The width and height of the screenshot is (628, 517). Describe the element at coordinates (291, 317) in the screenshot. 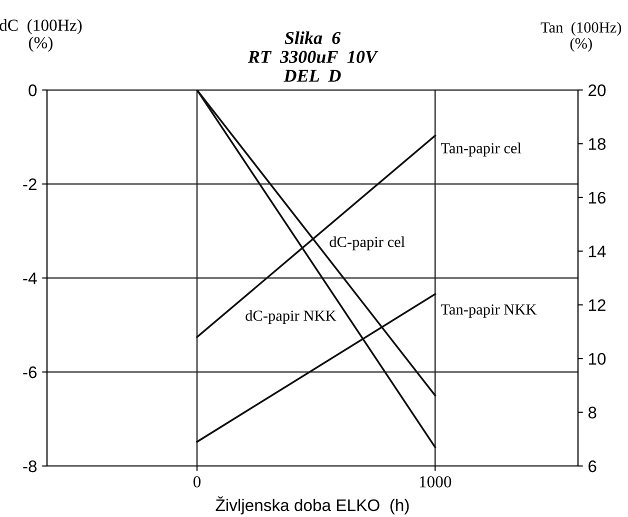

I see `series-label: dC-papir NKK` at that location.